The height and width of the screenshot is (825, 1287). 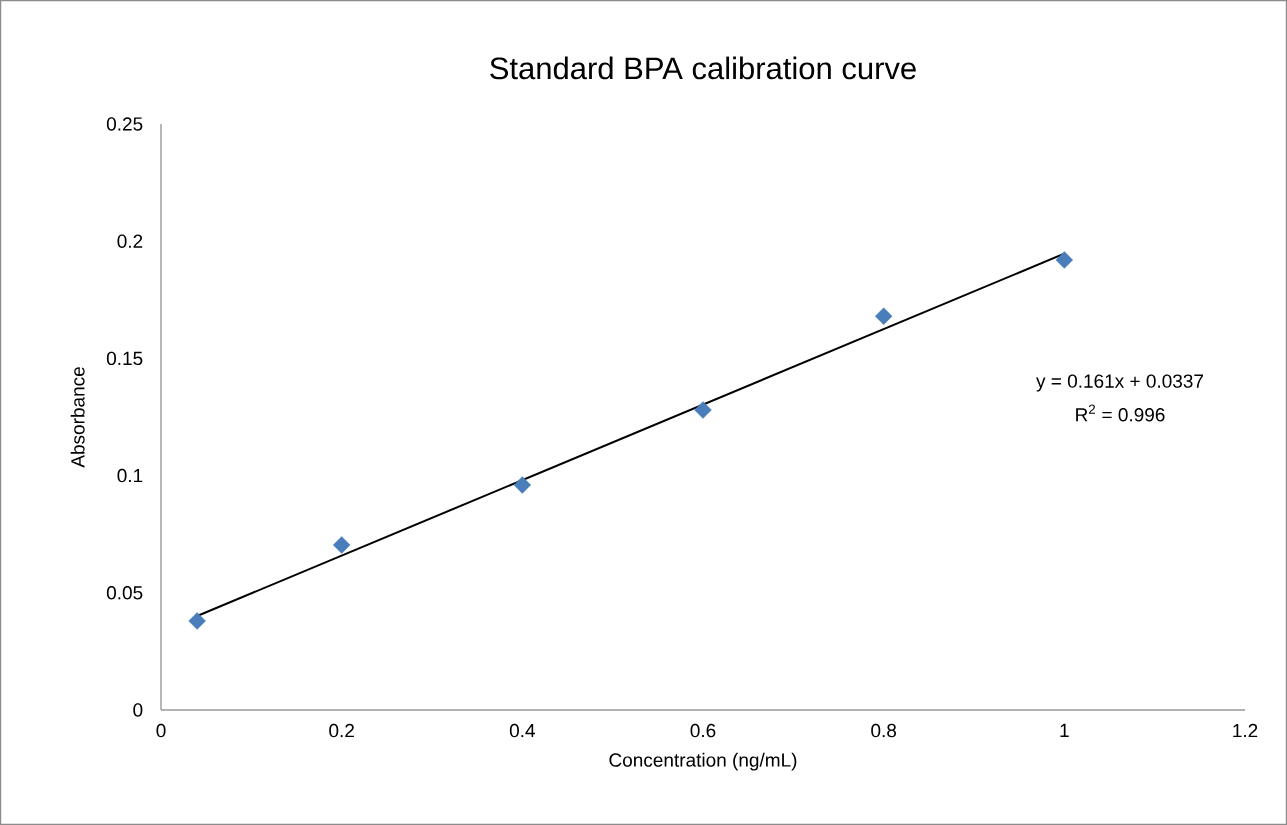 What do you see at coordinates (124, 124) in the screenshot?
I see `y-tick-label: 0.25` at bounding box center [124, 124].